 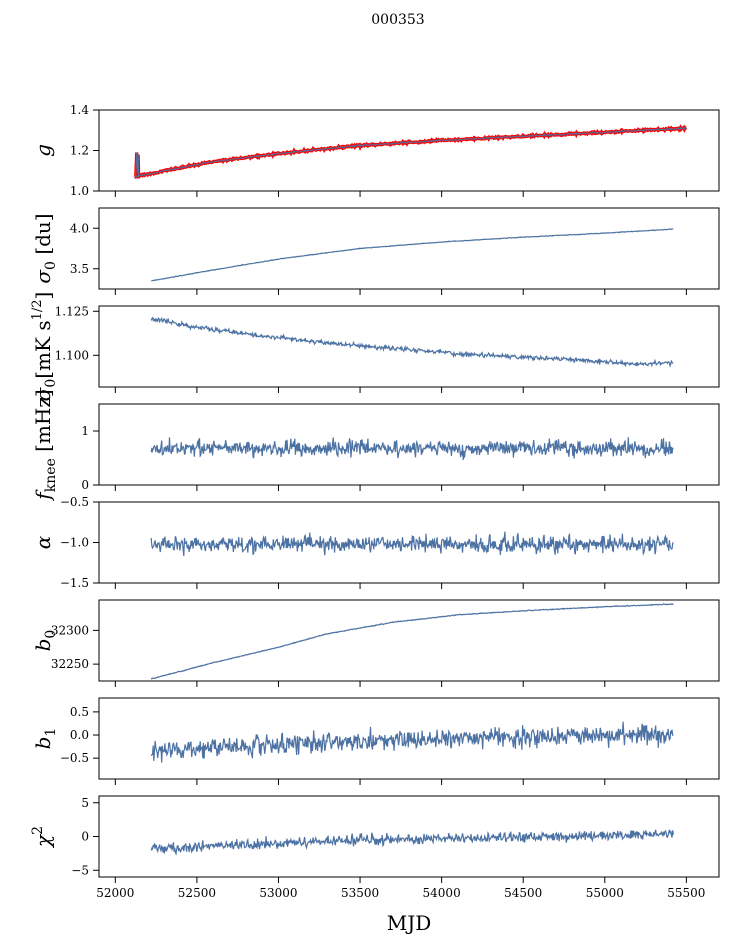 I want to click on panel-6-ytick-label: 32300, so click(x=70, y=630).